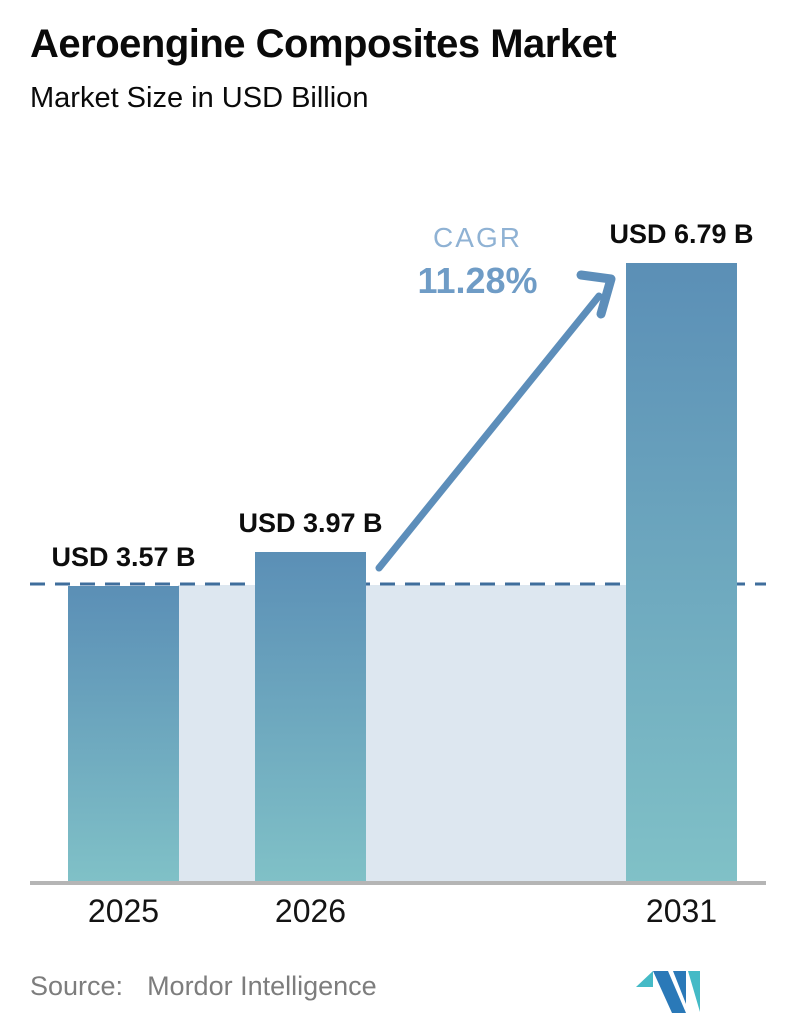 The width and height of the screenshot is (796, 1034). I want to click on logo-teal-right-triangle, so click(694, 991).